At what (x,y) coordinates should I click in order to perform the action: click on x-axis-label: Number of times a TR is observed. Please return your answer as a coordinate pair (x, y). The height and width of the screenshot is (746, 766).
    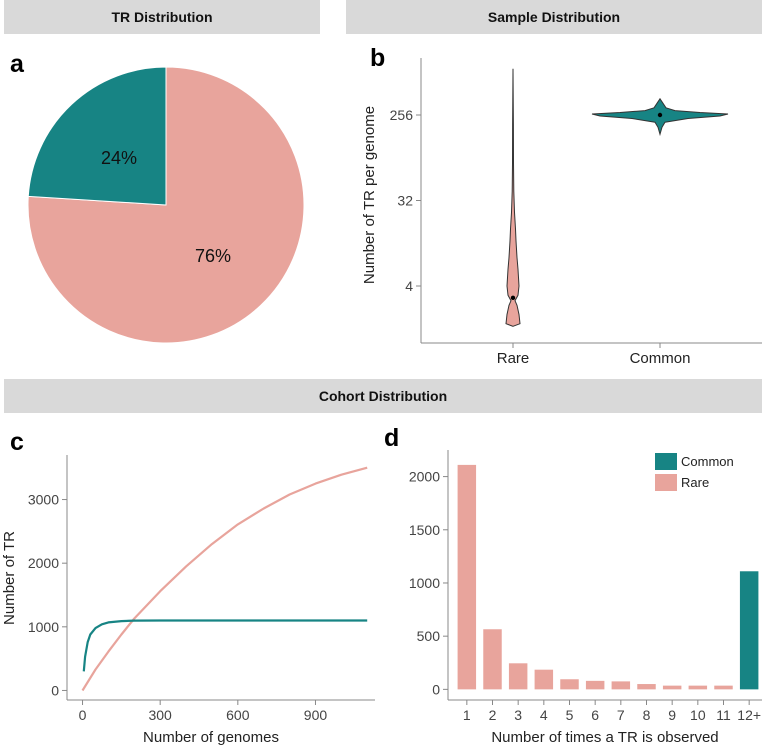
    Looking at the image, I should click on (604, 737).